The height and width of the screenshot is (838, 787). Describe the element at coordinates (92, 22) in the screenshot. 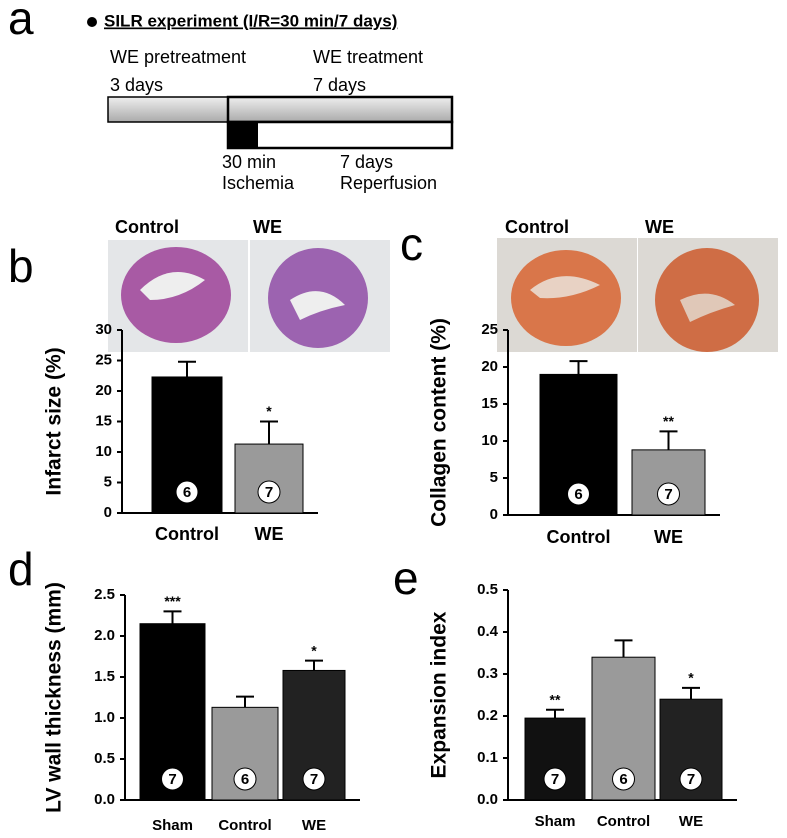

I see `bullet` at that location.